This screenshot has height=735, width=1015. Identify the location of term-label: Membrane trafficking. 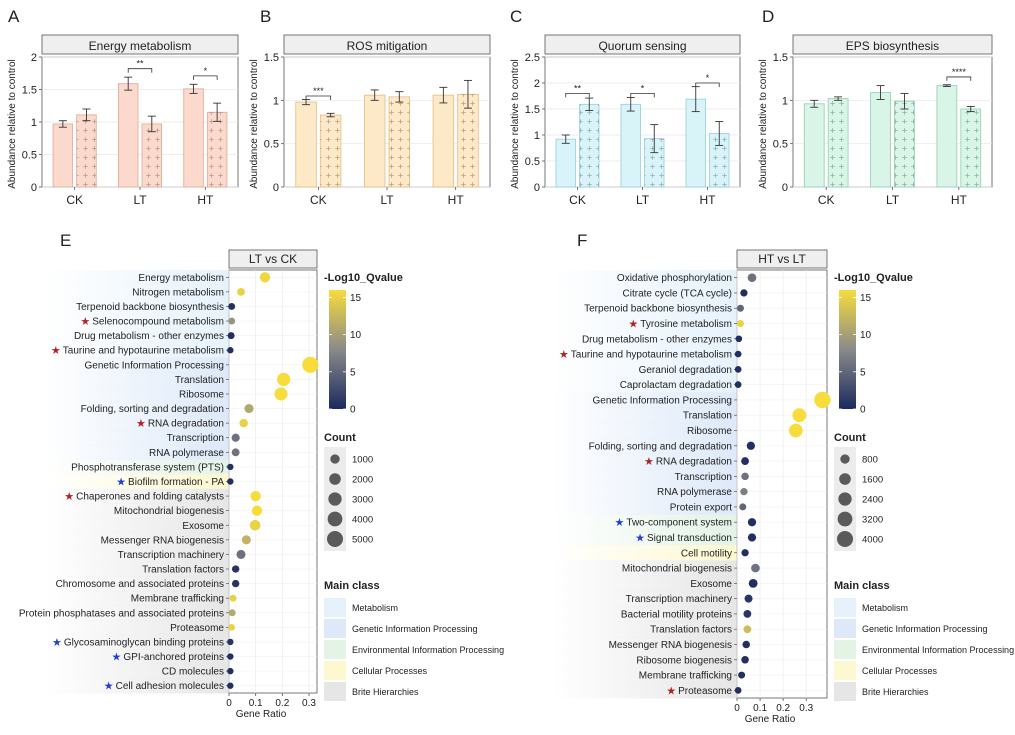
(177, 599).